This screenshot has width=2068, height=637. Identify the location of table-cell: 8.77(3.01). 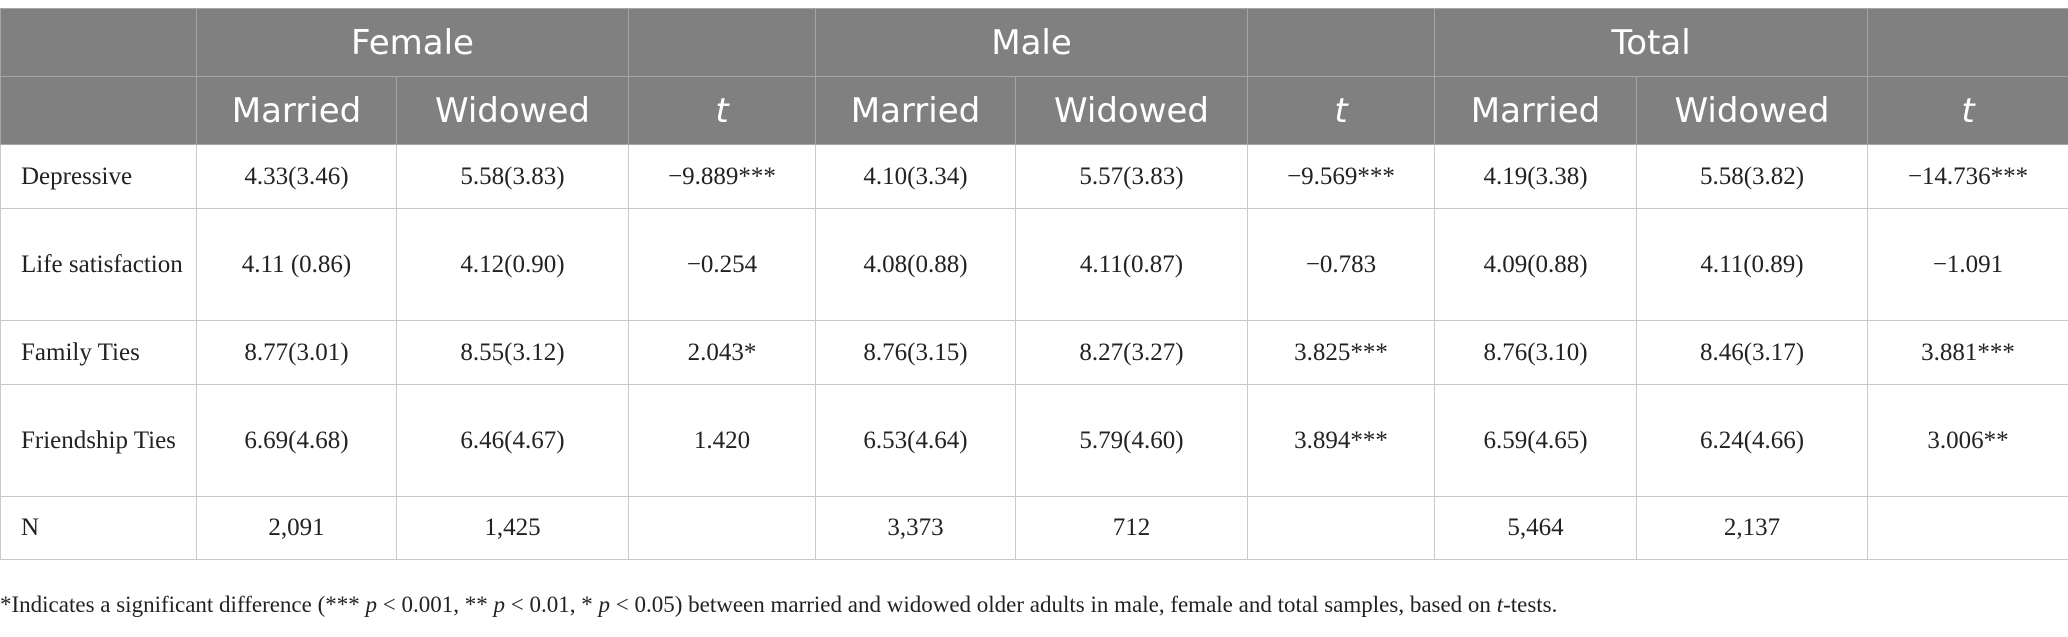
(296, 352).